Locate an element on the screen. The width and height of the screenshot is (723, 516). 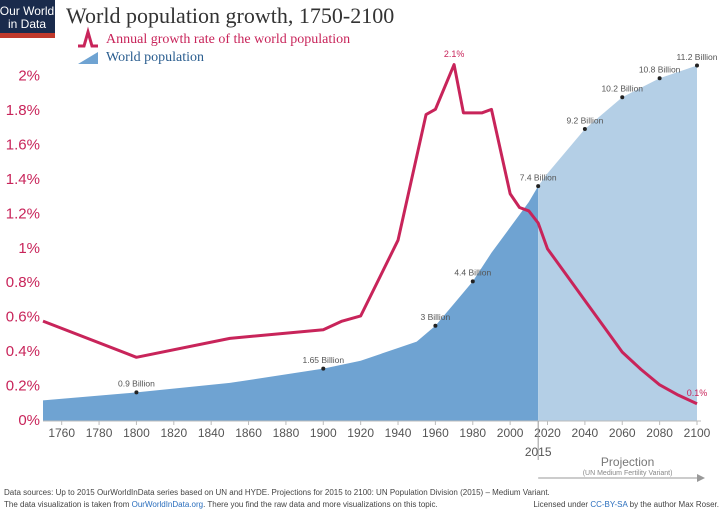
x-tick-label: 1960 is located at coordinates (435, 433).